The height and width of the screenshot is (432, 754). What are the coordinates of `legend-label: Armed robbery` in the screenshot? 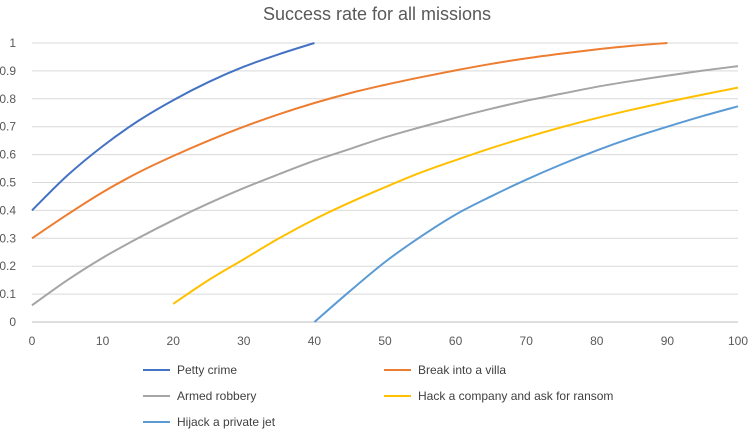 It's located at (216, 396).